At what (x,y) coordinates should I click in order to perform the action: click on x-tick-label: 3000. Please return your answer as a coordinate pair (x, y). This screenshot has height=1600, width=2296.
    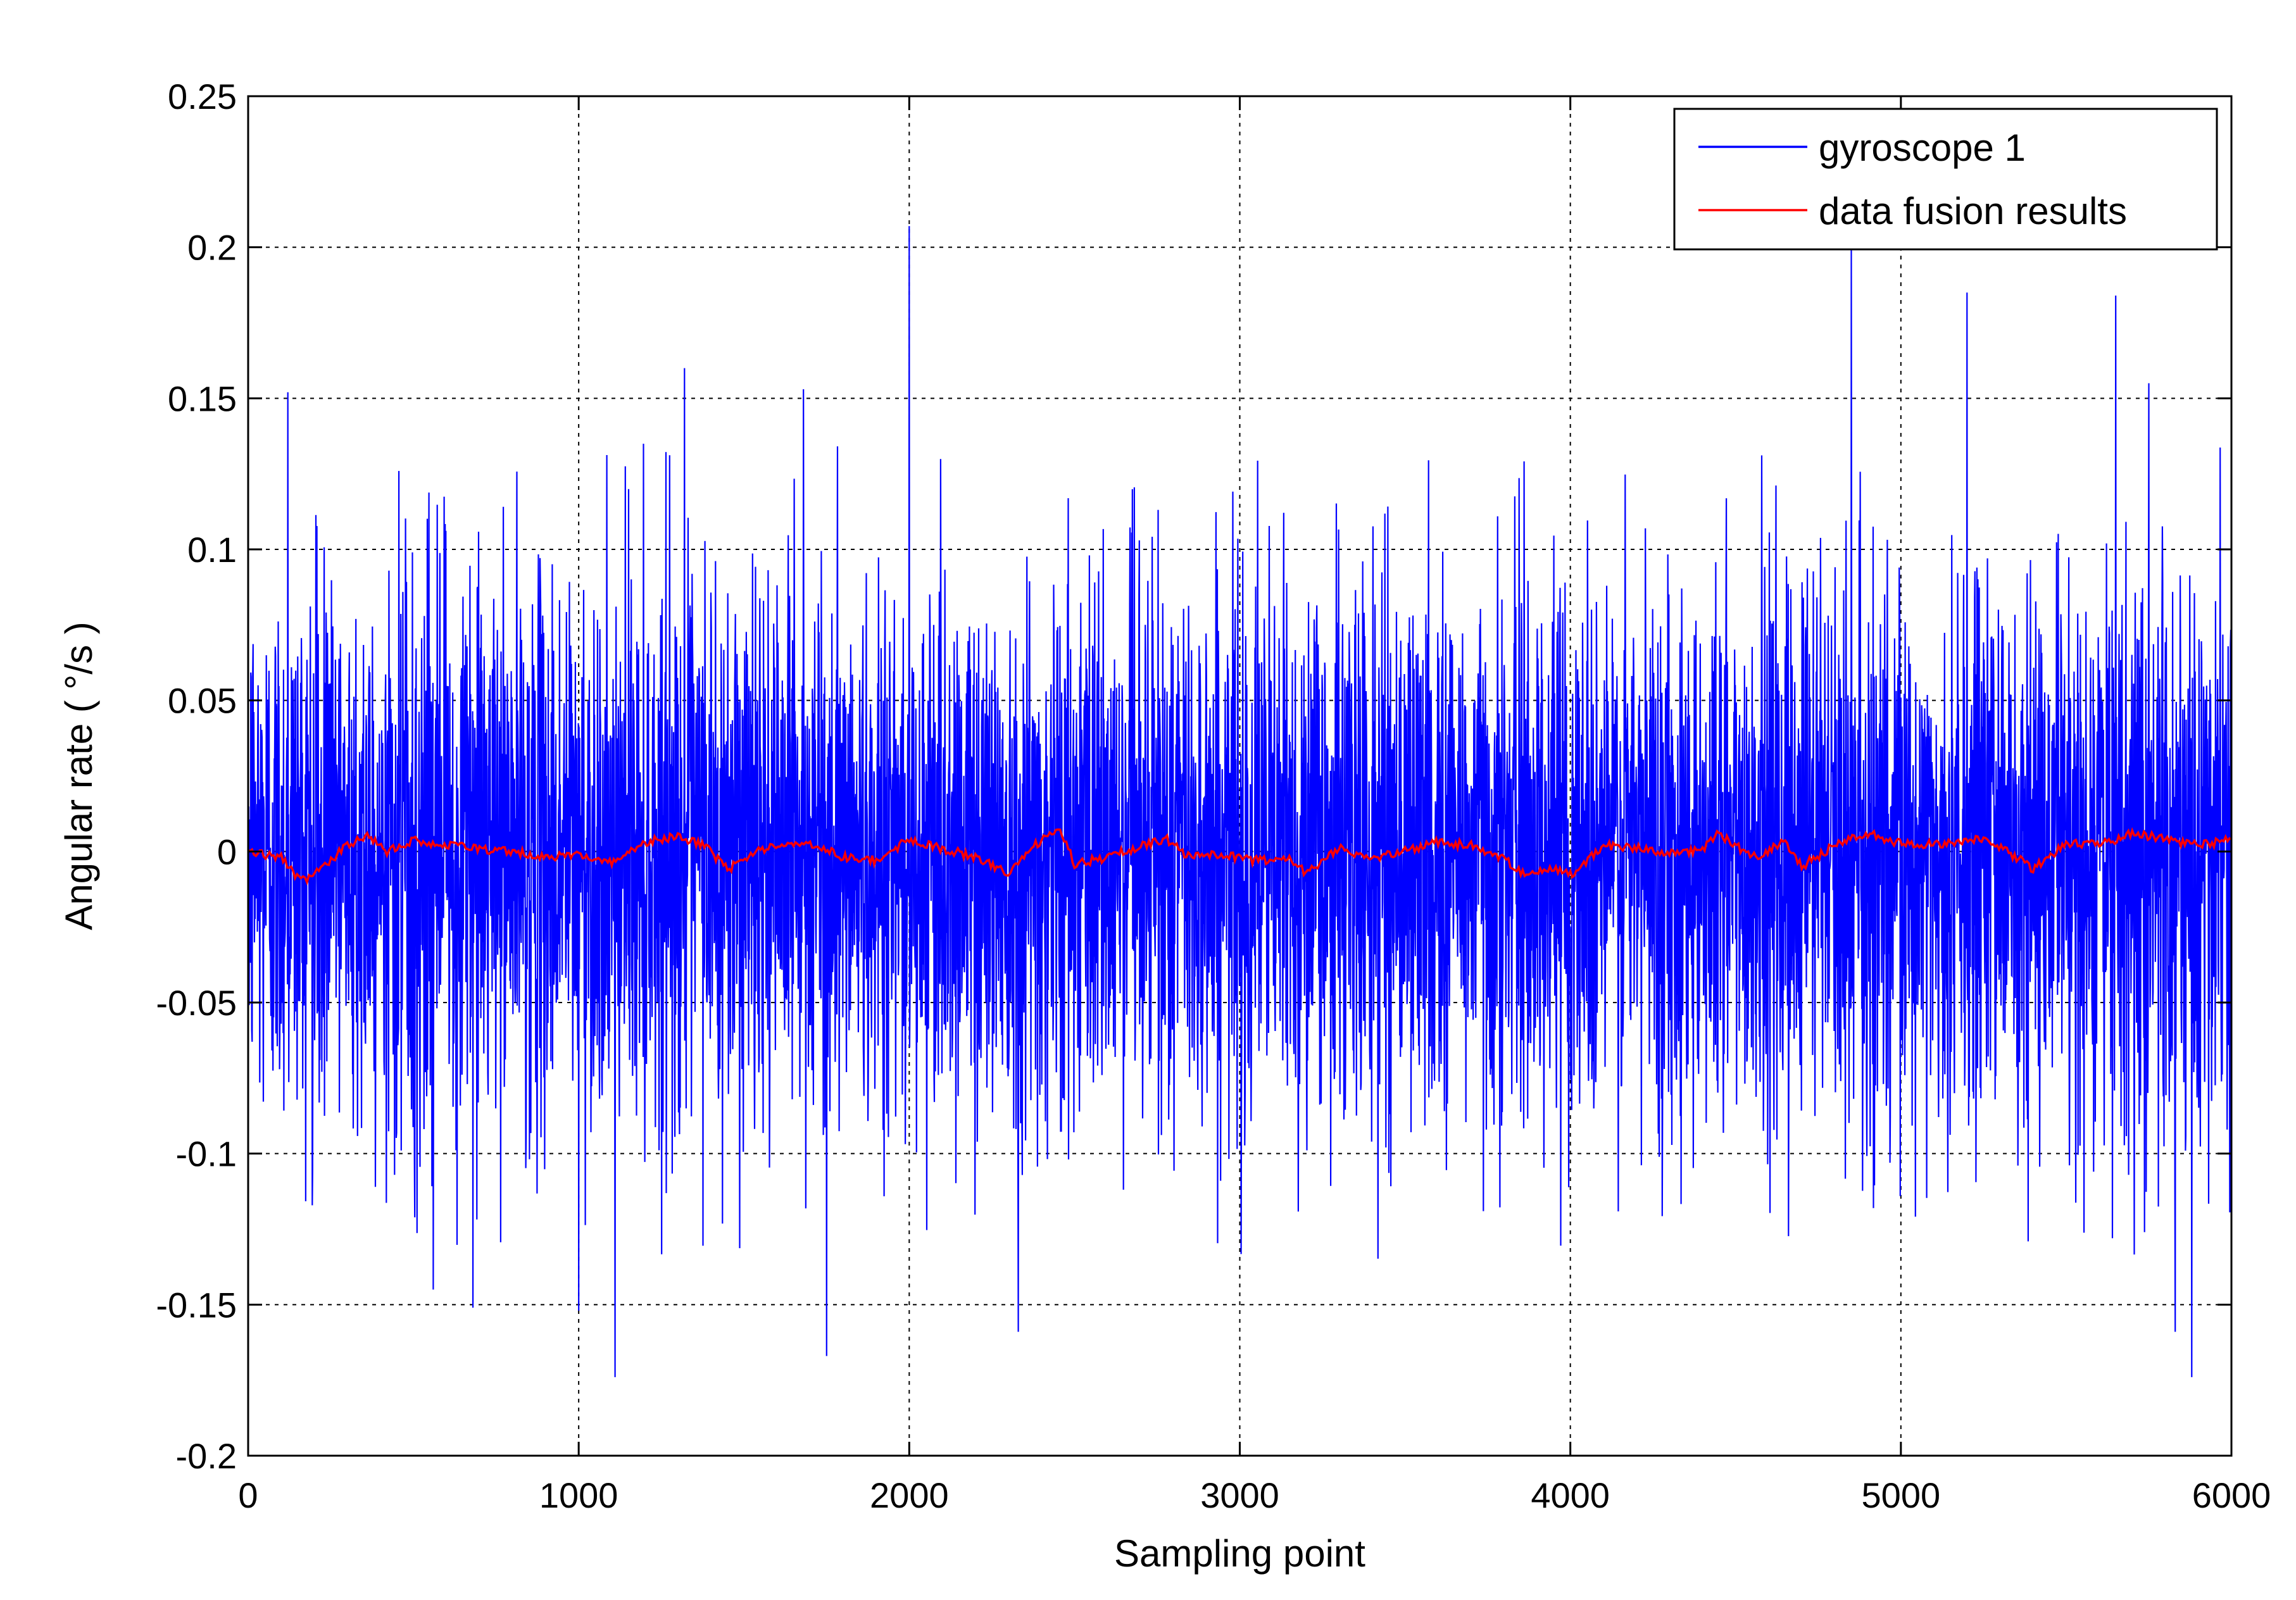
    Looking at the image, I should click on (1239, 1495).